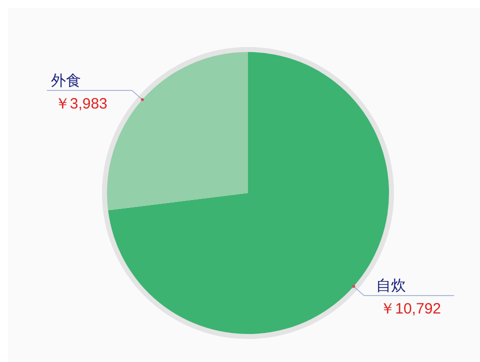 This screenshot has width=480, height=362. Describe the element at coordinates (81, 103) in the screenshot. I see `data-label: ￥3,983` at that location.